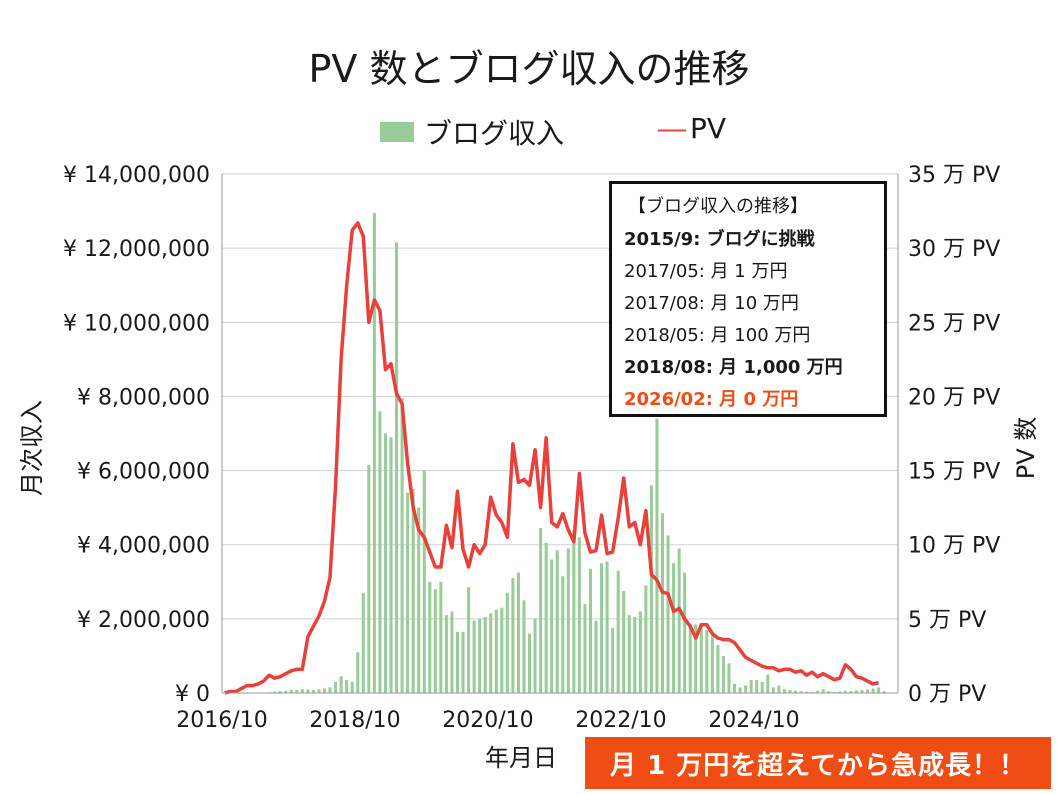  Describe the element at coordinates (717, 335) in the screenshot. I see `milestone-100man: 2018/05: 月 100 万円` at that location.